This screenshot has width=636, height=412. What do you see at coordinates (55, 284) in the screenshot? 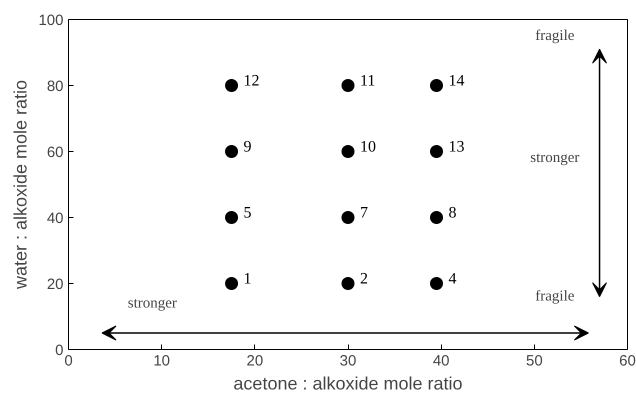
I see `y-tick-label: 20` at bounding box center [55, 284].